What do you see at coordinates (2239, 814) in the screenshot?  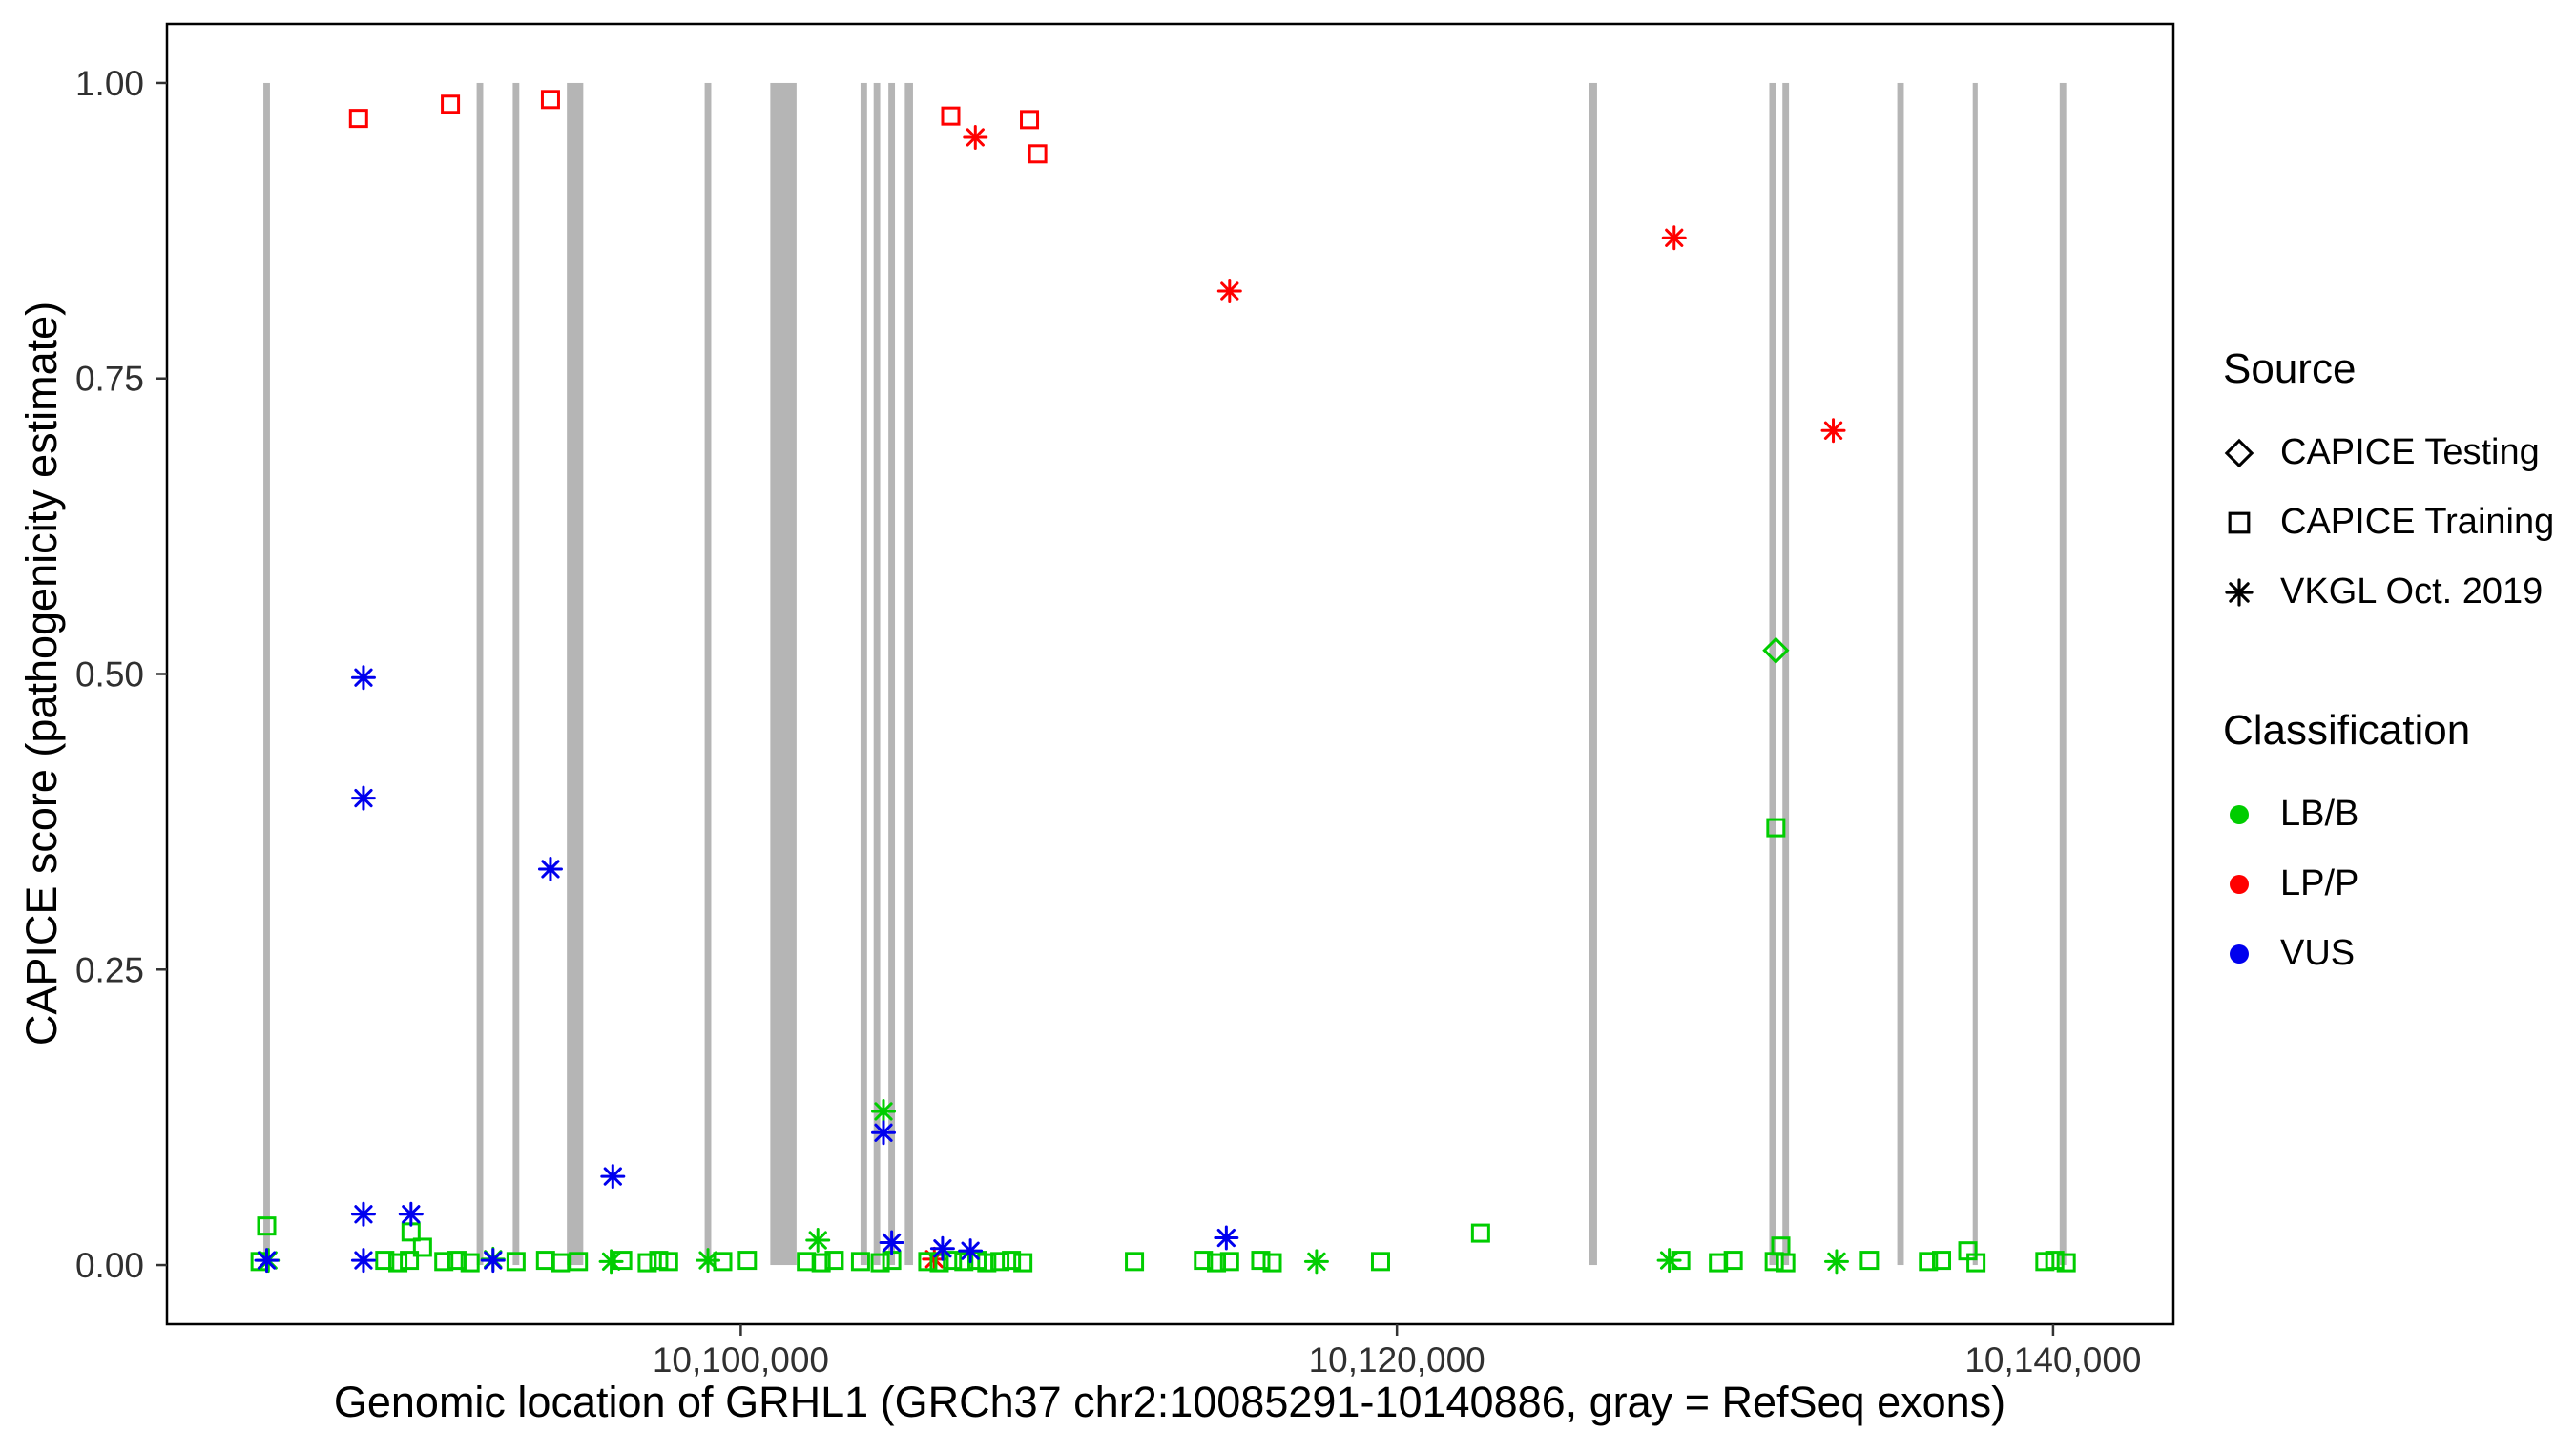 I see `lbb-color-dot` at bounding box center [2239, 814].